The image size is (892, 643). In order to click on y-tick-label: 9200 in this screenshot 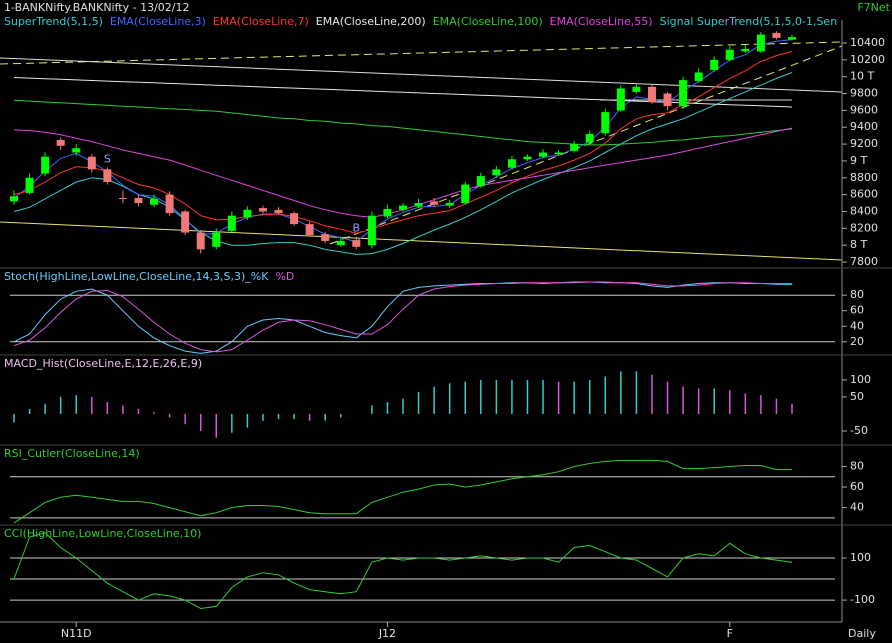, I will do `click(864, 143)`.